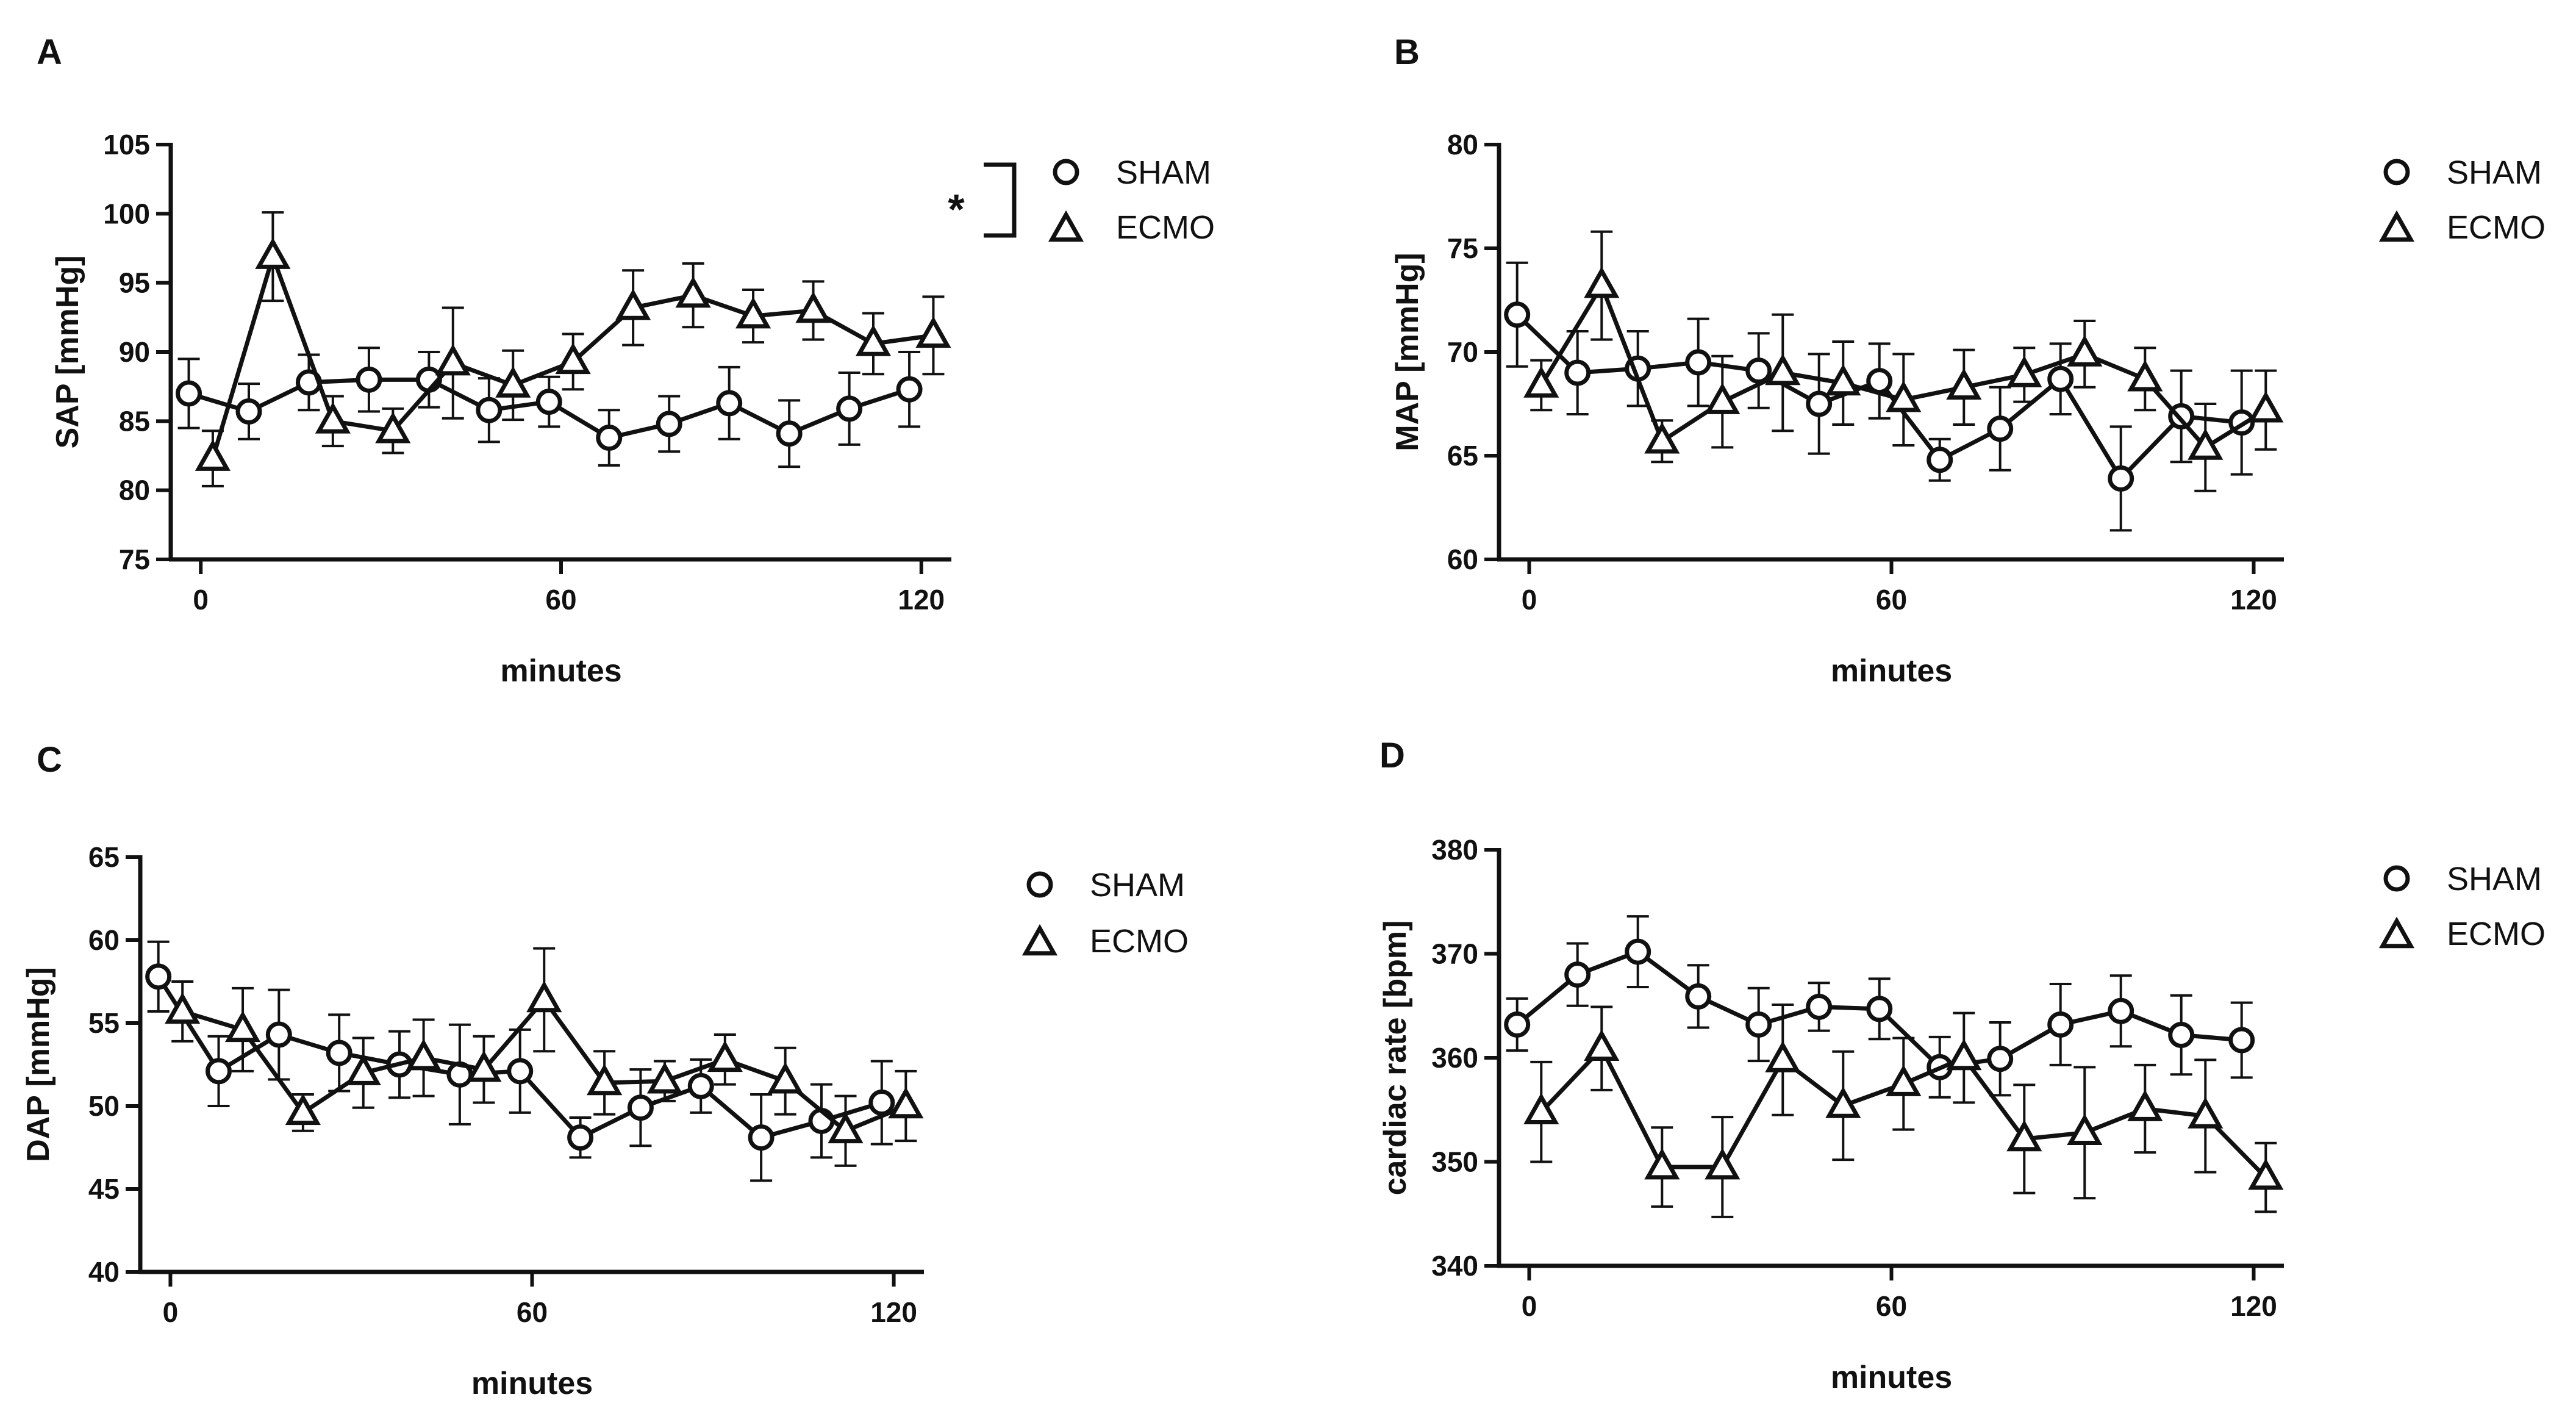 This screenshot has height=1422, width=2576. I want to click on y-tick-label: 60, so click(1462, 559).